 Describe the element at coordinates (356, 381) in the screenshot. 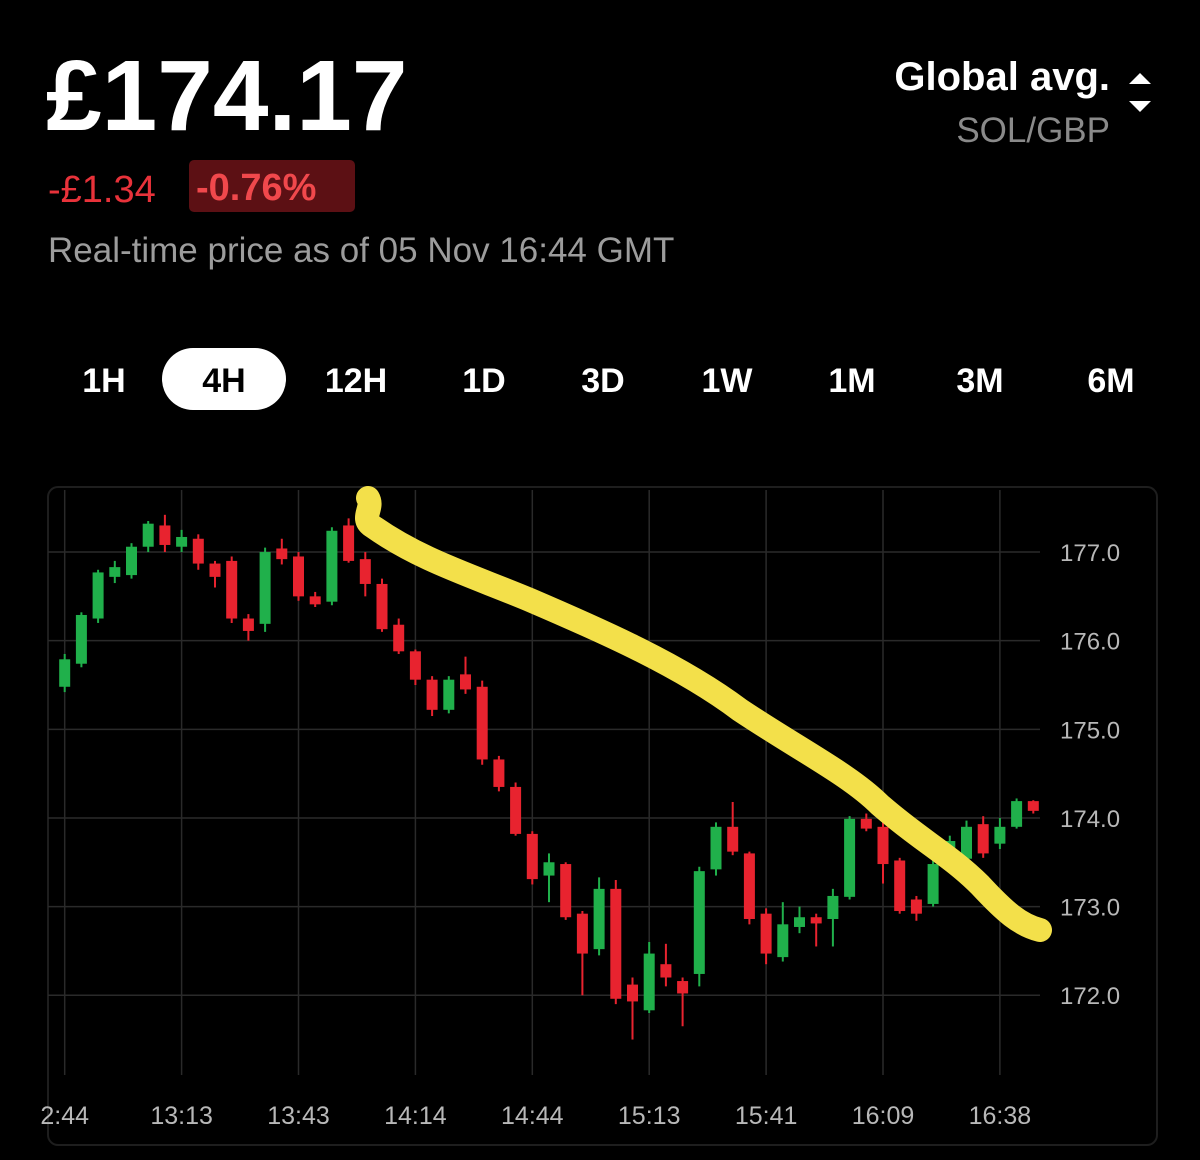

I see `range-tab: 12H` at that location.